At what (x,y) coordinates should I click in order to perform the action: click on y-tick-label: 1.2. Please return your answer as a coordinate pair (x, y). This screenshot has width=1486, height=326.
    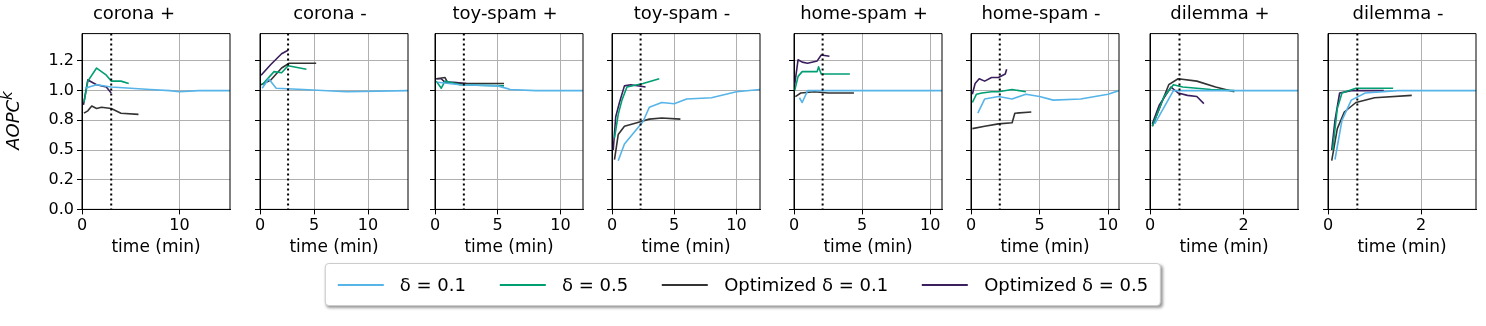
    Looking at the image, I should click on (61, 60).